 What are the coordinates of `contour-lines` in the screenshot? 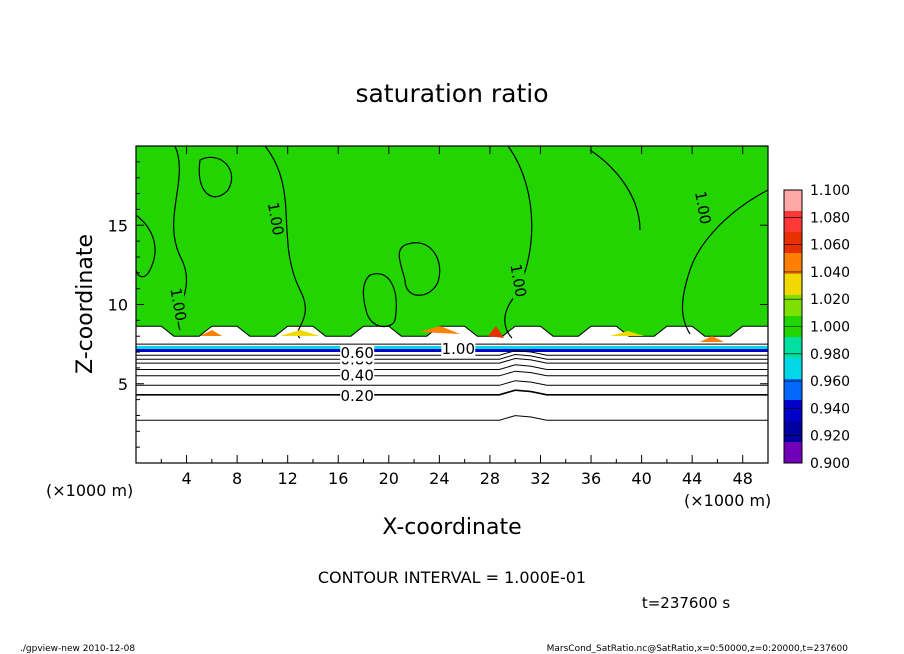 It's located at (452, 385).